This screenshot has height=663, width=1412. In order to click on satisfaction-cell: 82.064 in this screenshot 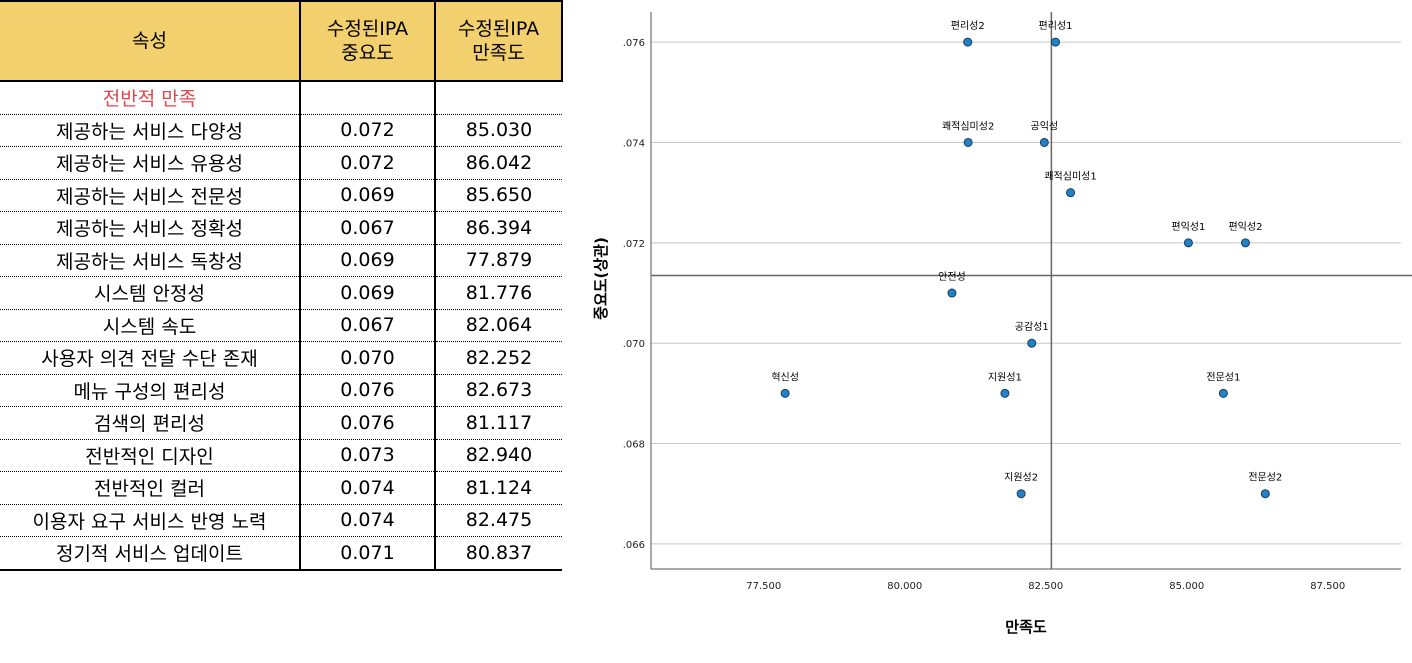, I will do `click(498, 325)`.